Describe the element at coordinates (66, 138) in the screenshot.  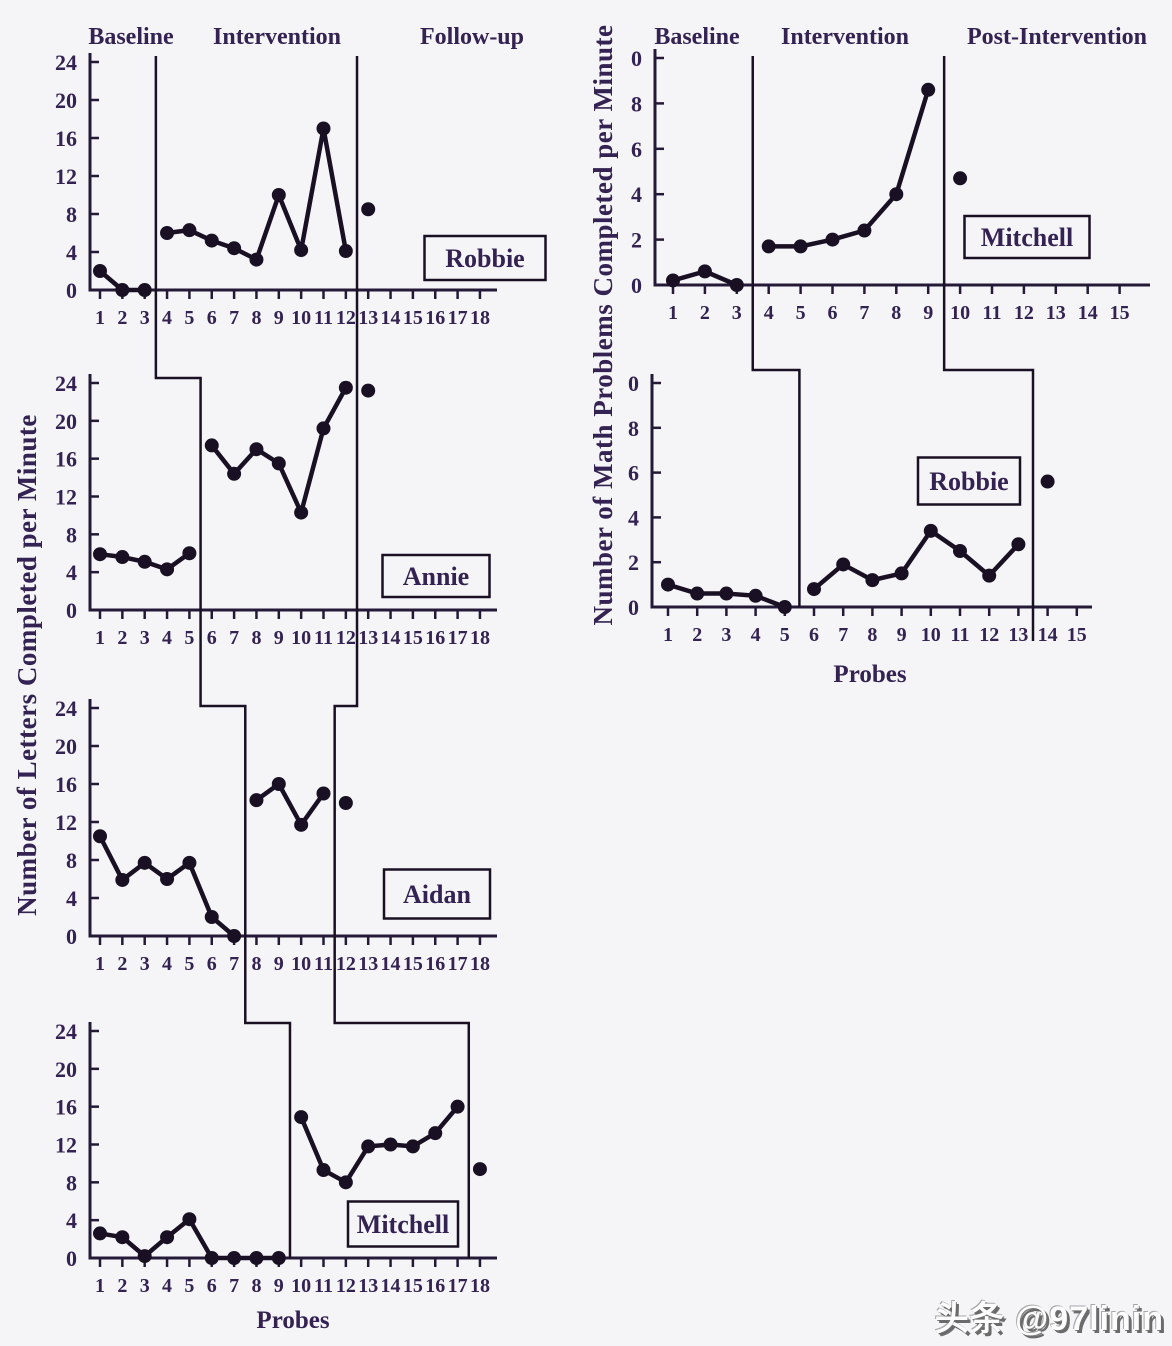
I see `y-tick-label: 16` at that location.